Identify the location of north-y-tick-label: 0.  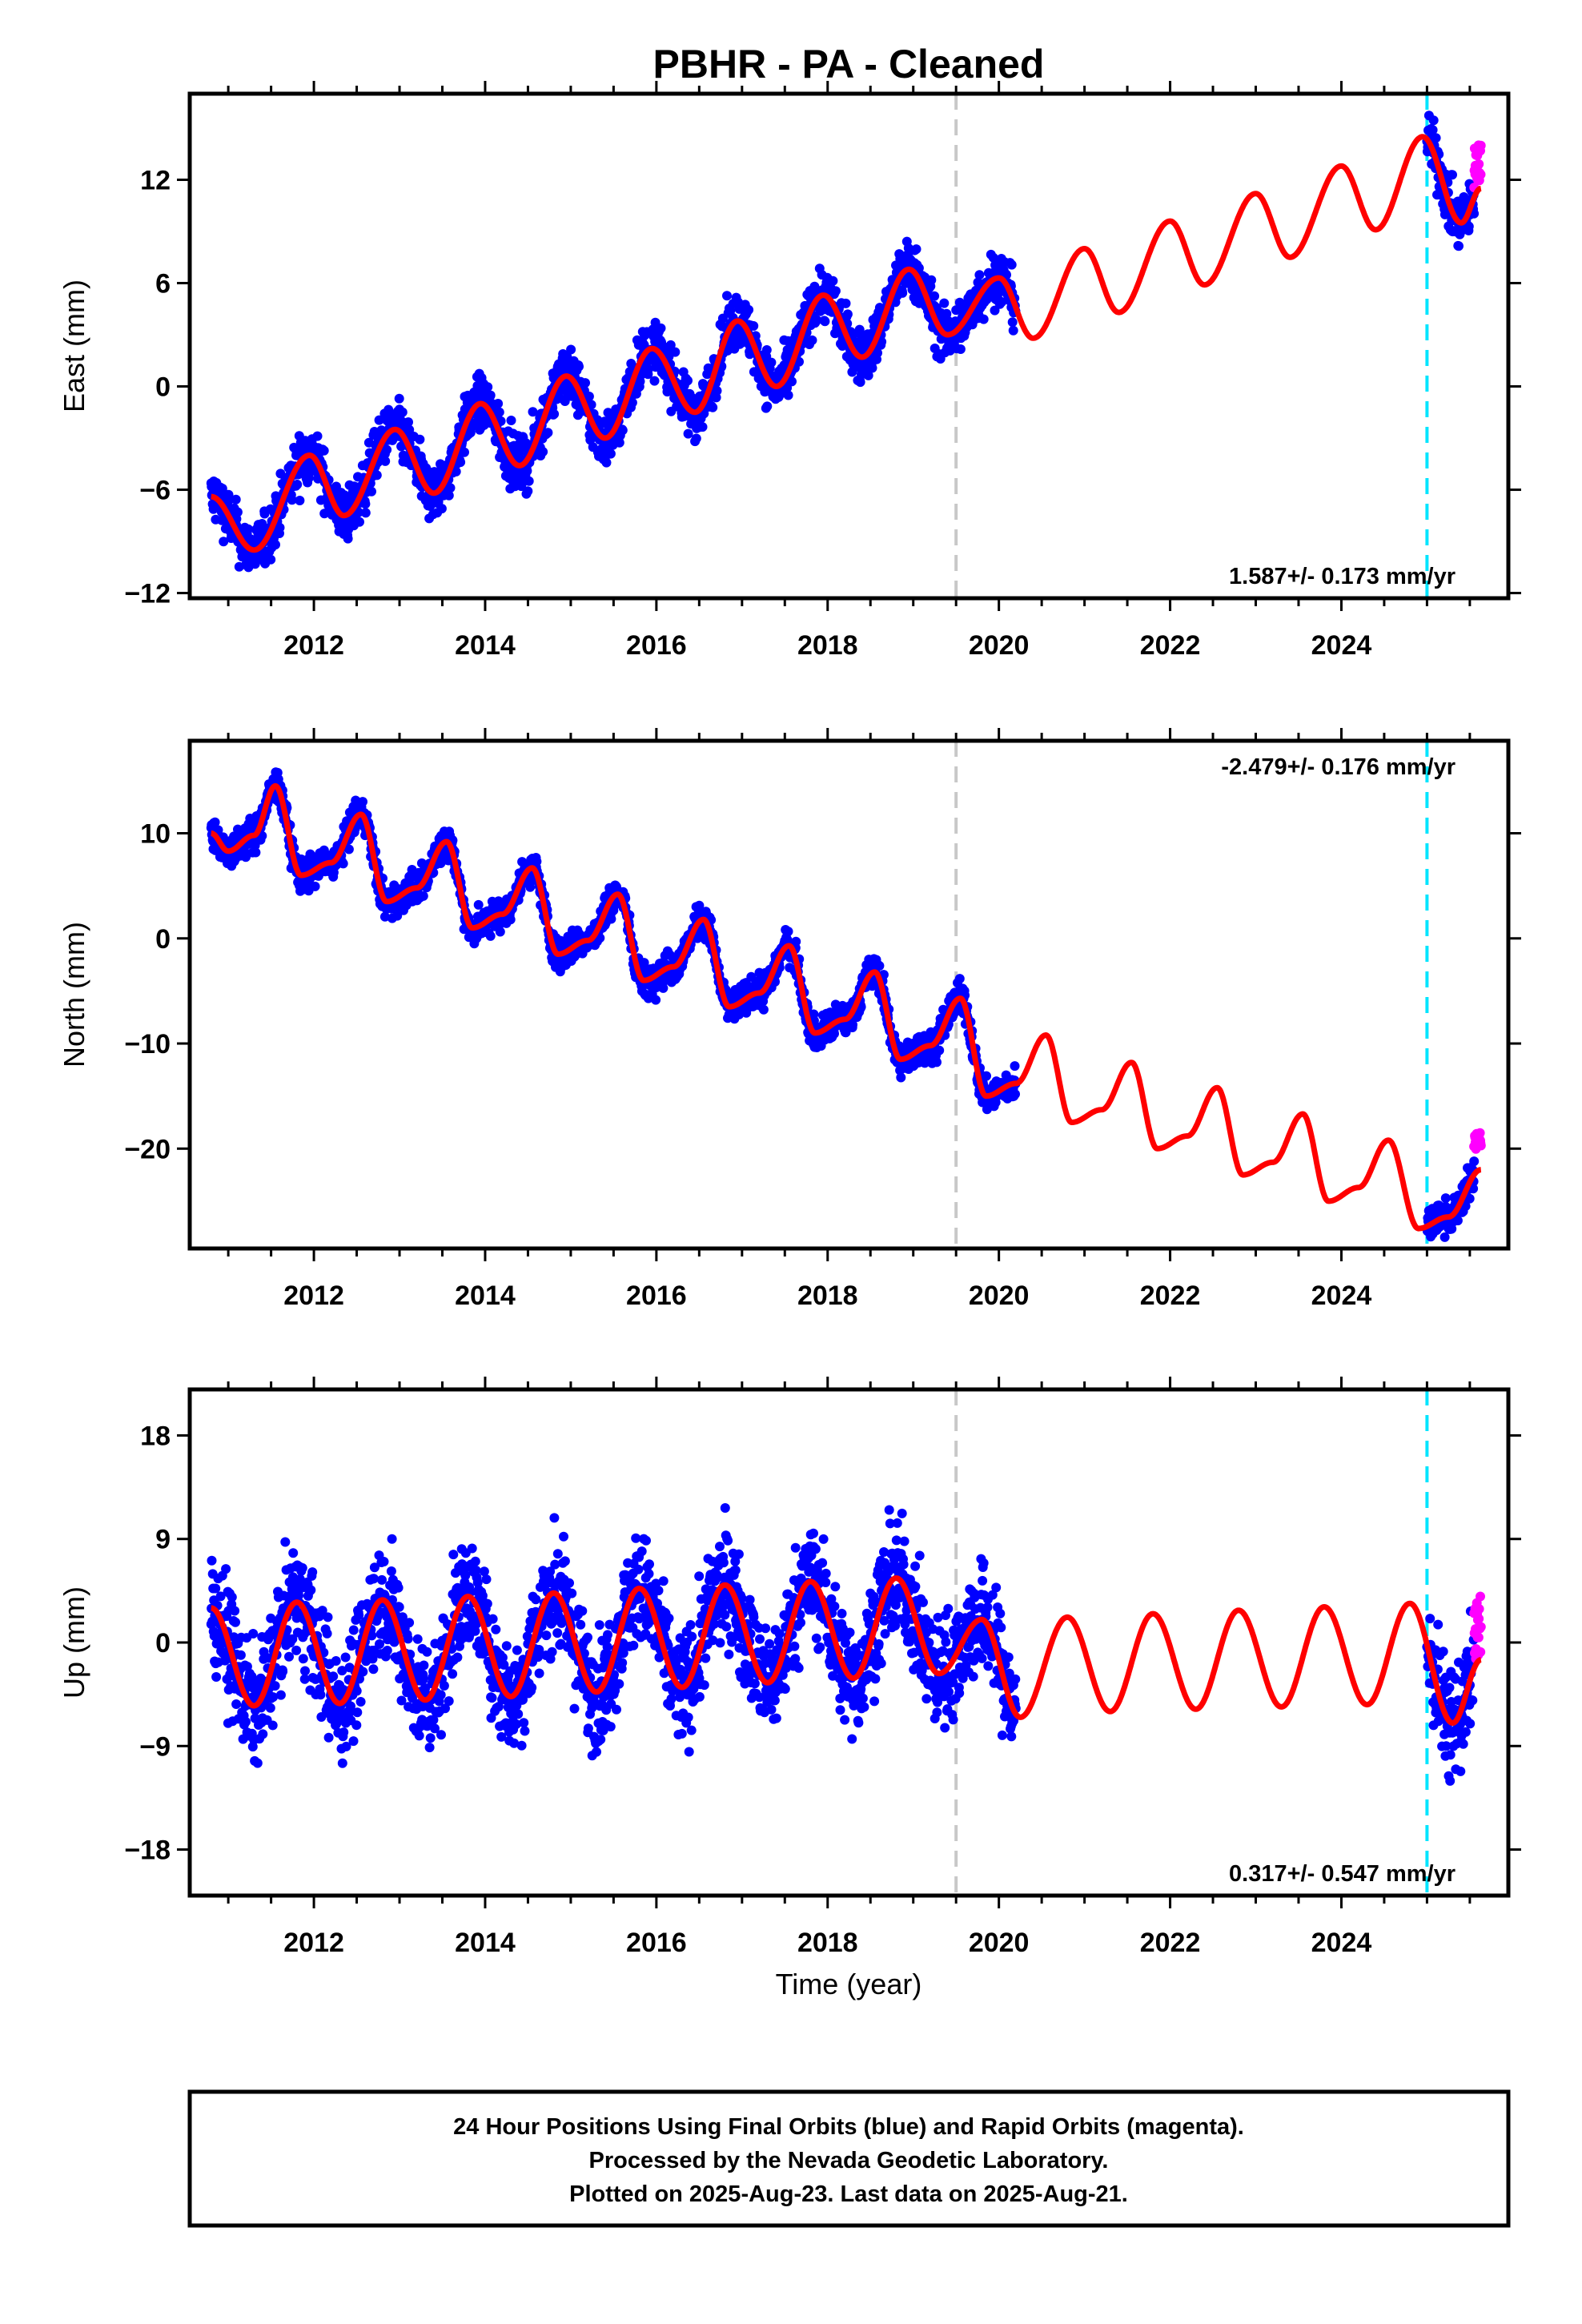
(163, 939).